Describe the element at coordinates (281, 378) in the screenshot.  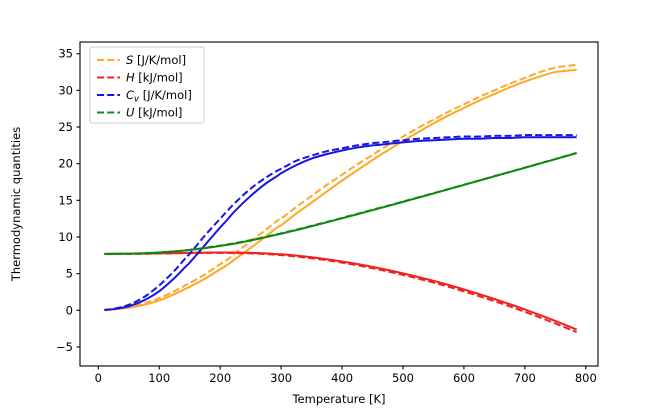
I see `x-tick-label: 300` at that location.